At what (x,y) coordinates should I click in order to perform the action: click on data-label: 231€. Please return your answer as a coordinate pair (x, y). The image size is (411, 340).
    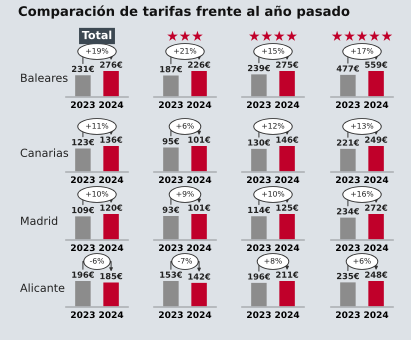
    Looking at the image, I should click on (83, 69).